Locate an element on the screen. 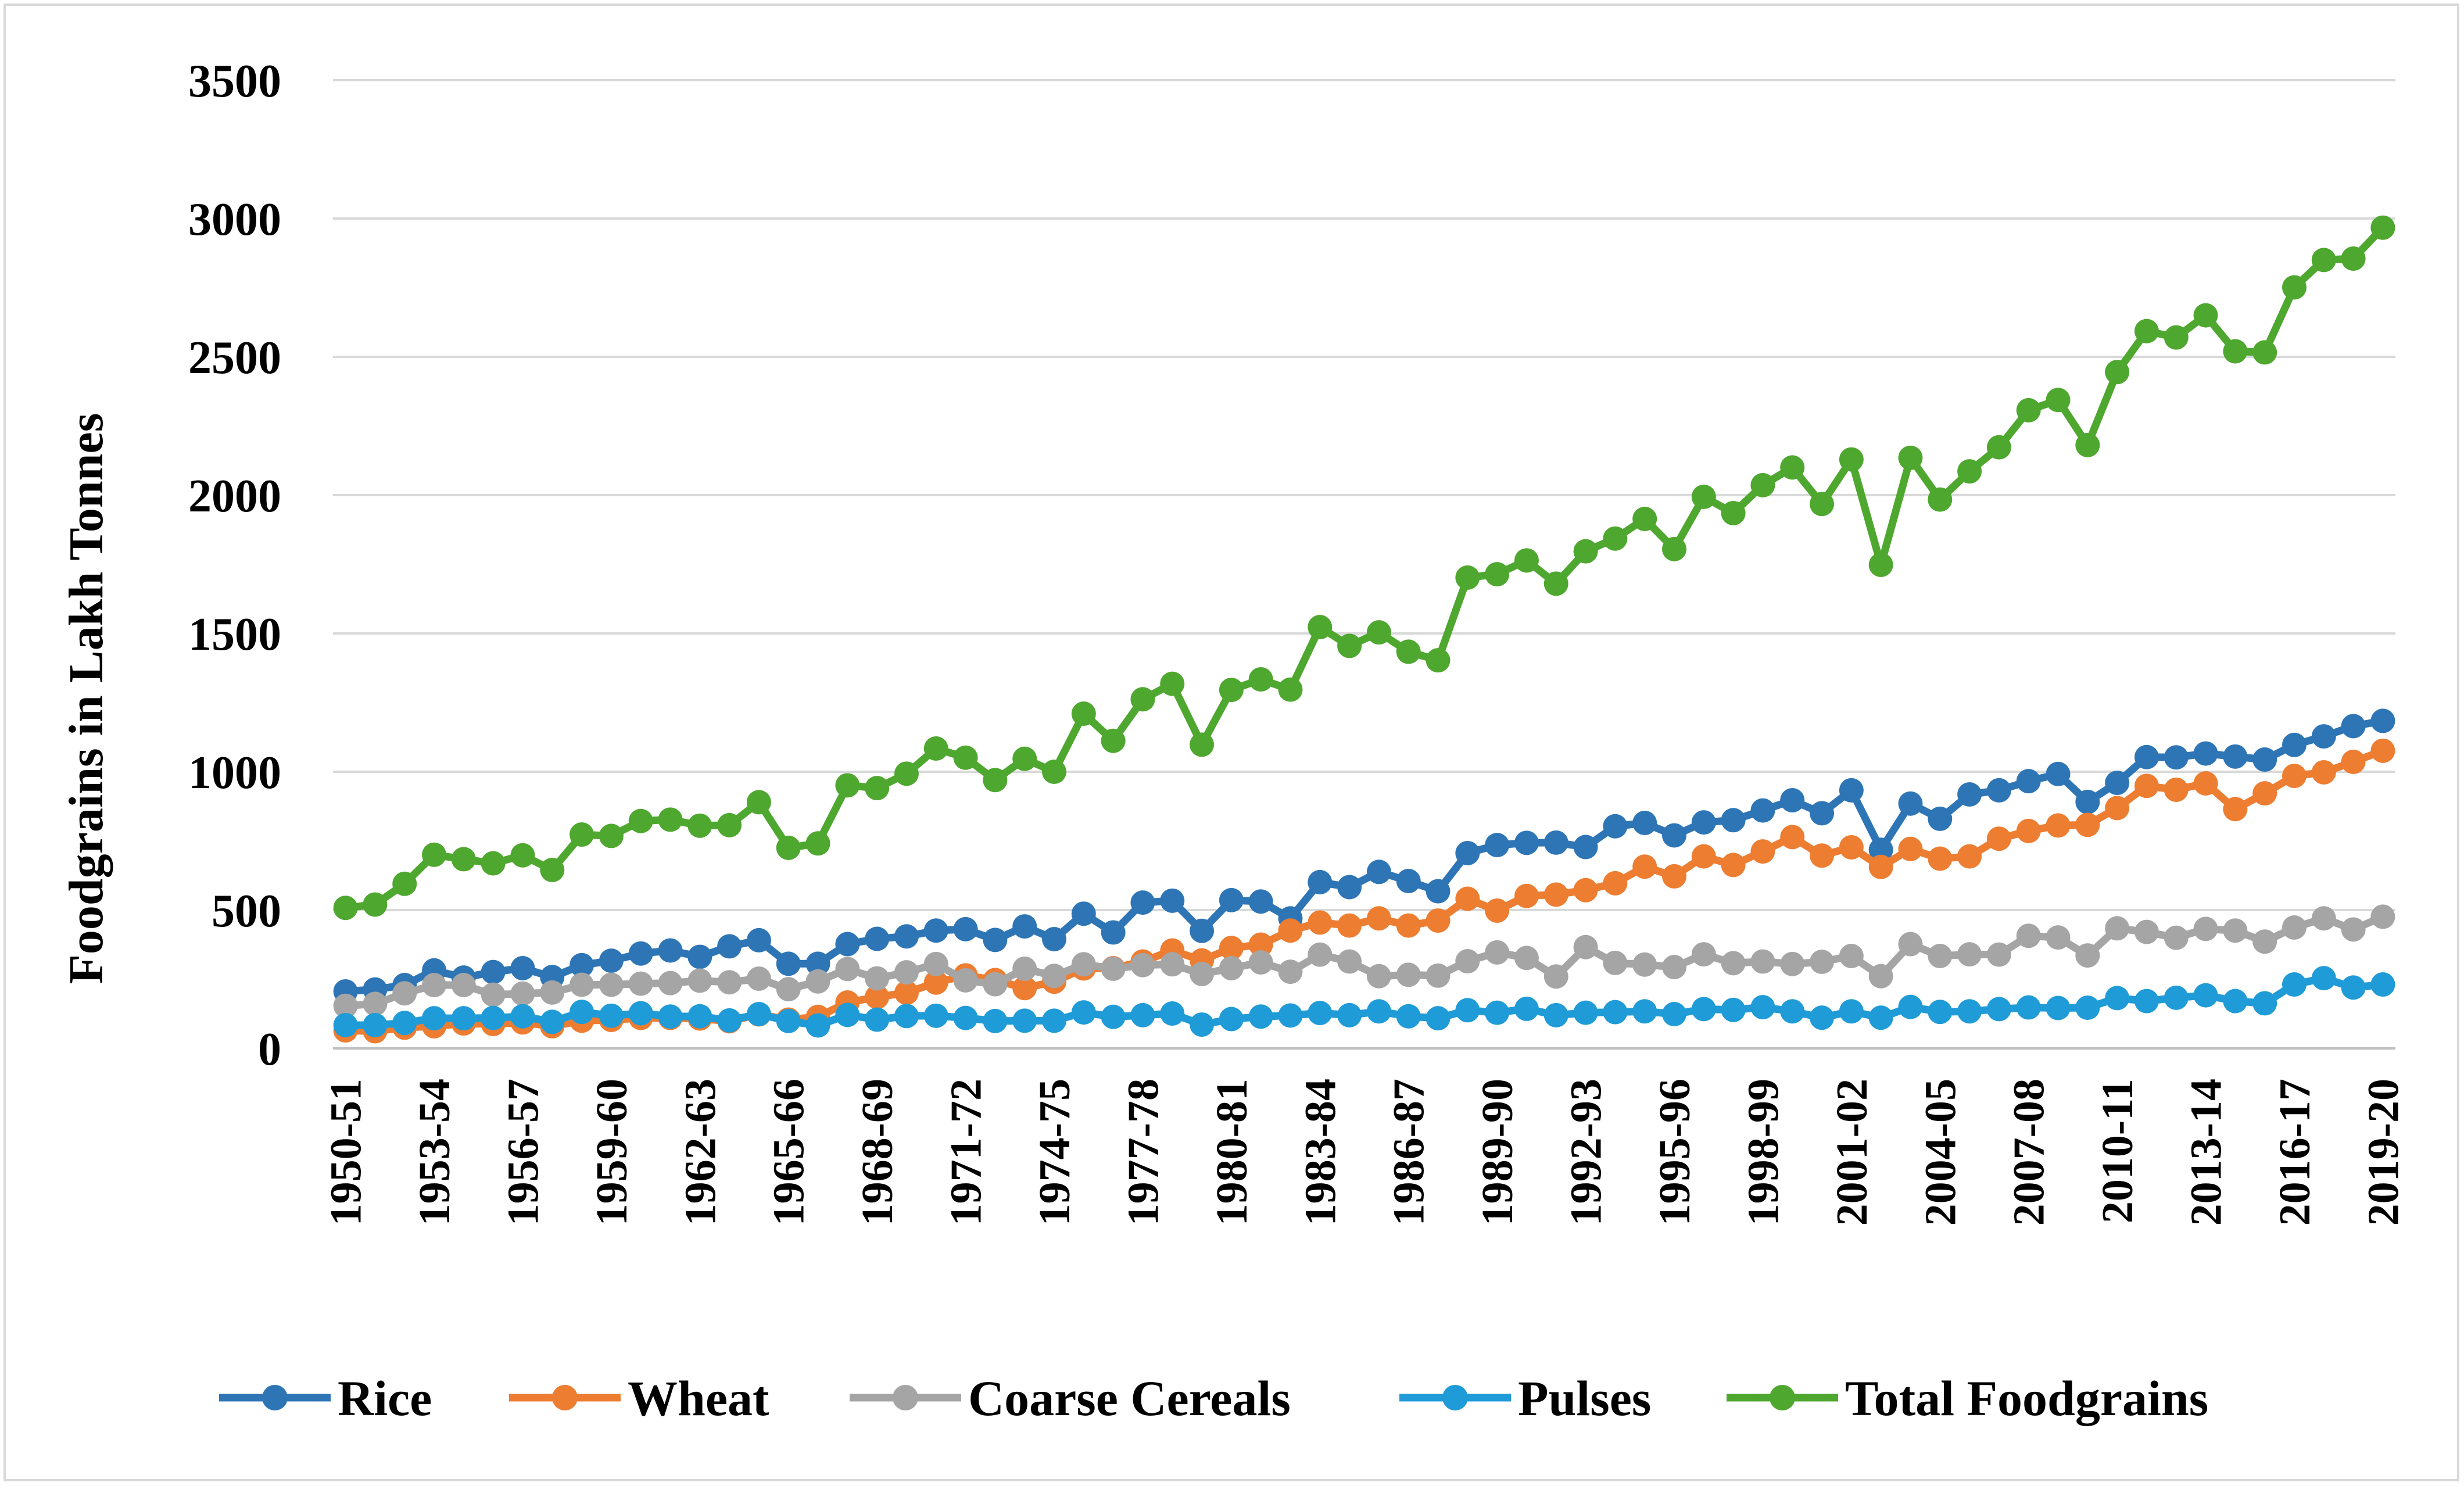 Image resolution: width=2464 pixels, height=1486 pixels. series-line-pulses is located at coordinates (1364, 1001).